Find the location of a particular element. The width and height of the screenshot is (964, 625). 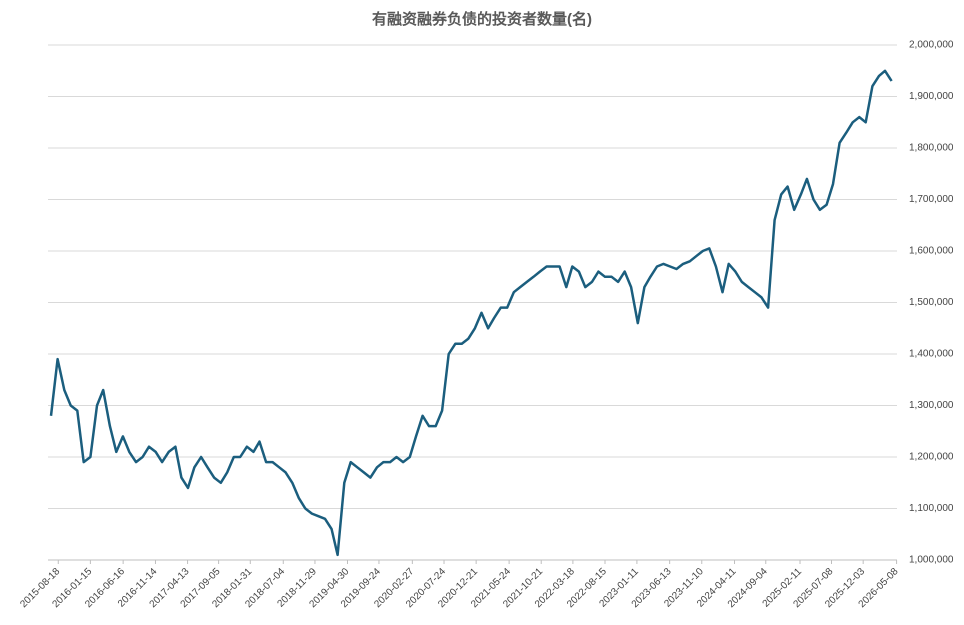

y-tick-label: 1,600,000 is located at coordinates (931, 251).